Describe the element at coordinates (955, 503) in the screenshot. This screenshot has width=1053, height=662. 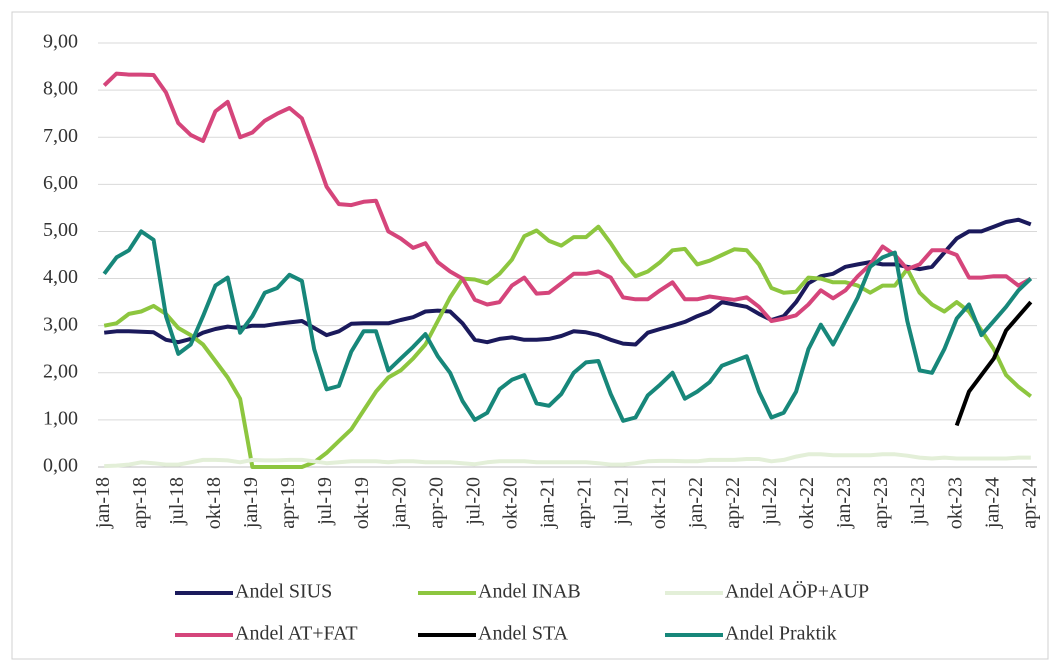
I see `x-tick-label: okt-23` at that location.